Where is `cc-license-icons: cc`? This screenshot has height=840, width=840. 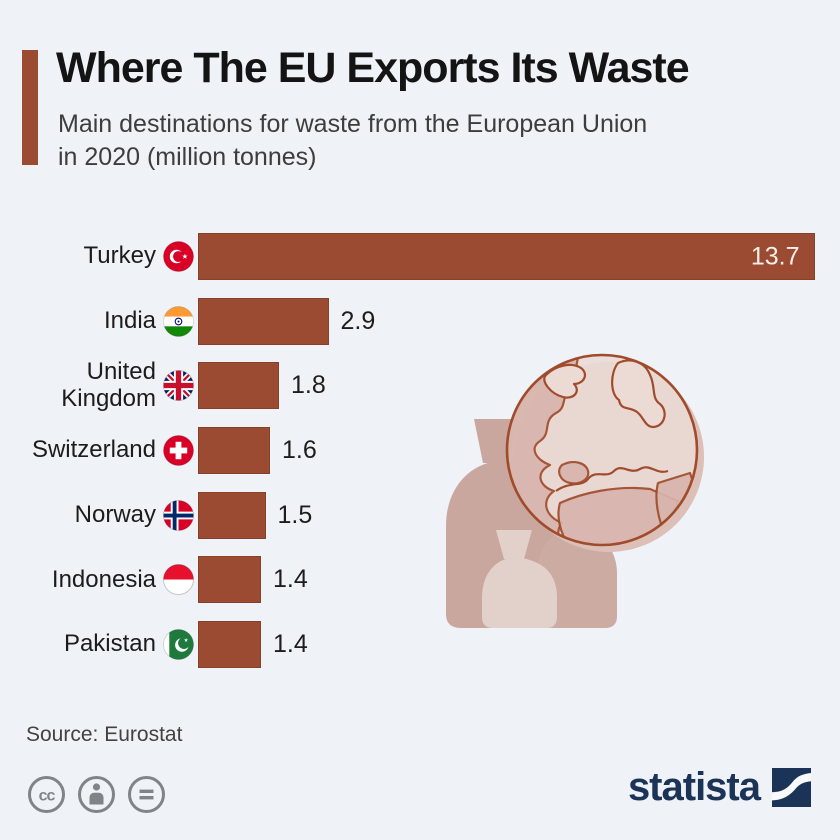
cc-license-icons: cc is located at coordinates (96, 794).